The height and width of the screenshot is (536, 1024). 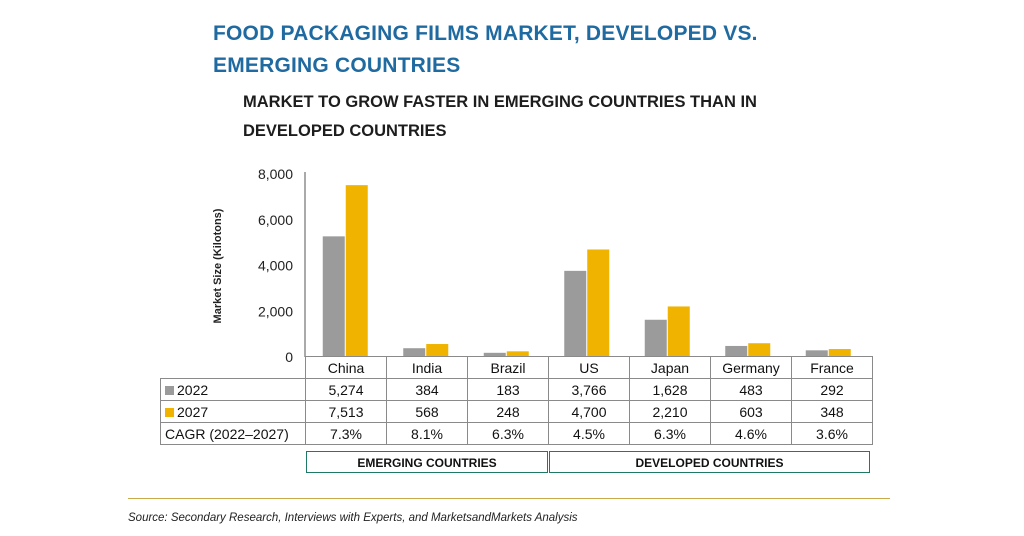 I want to click on cagr-label: CAGR (2022–2027), so click(x=233, y=433).